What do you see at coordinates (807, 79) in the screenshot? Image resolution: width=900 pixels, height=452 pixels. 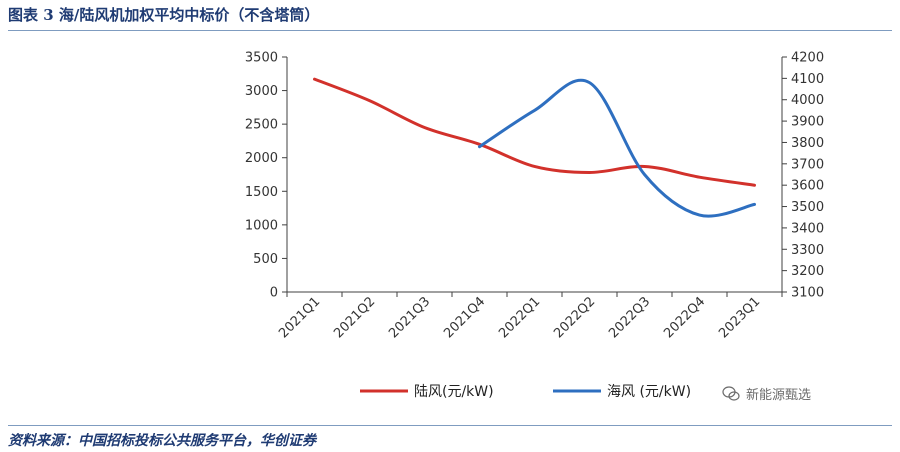 I see `y-right-tick-label: 4100` at bounding box center [807, 79].